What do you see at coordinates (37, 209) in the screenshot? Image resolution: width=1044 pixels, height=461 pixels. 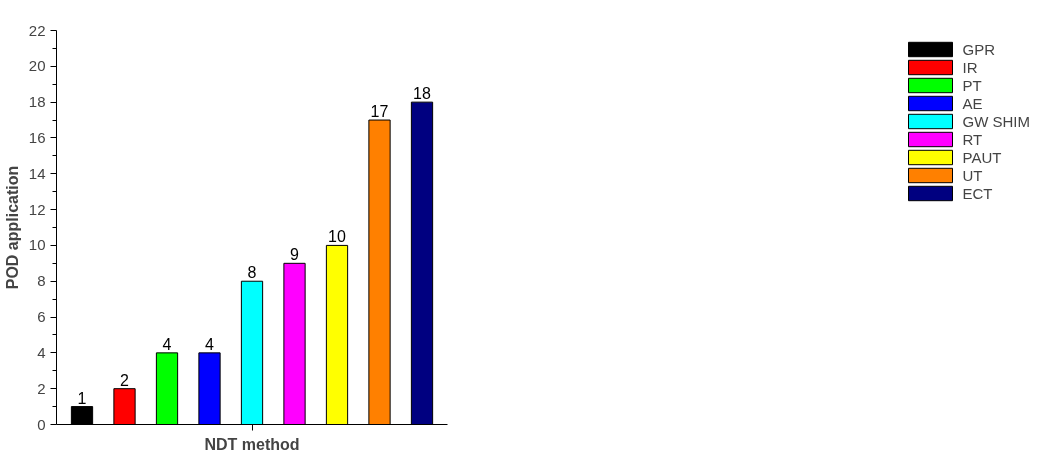 I see `y-tick-label: 12` at bounding box center [37, 209].